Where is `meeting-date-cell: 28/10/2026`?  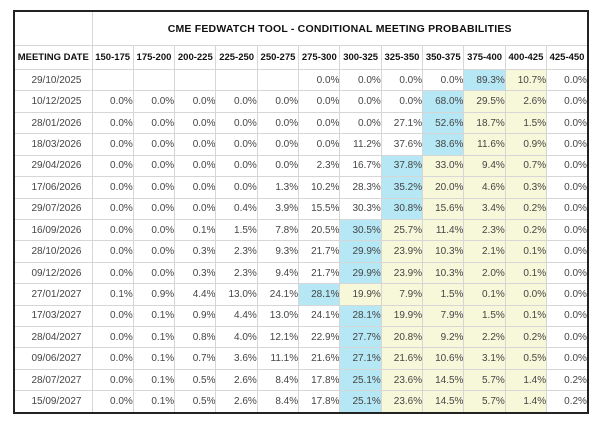
meeting-date-cell: 28/10/2026 is located at coordinates (53, 251).